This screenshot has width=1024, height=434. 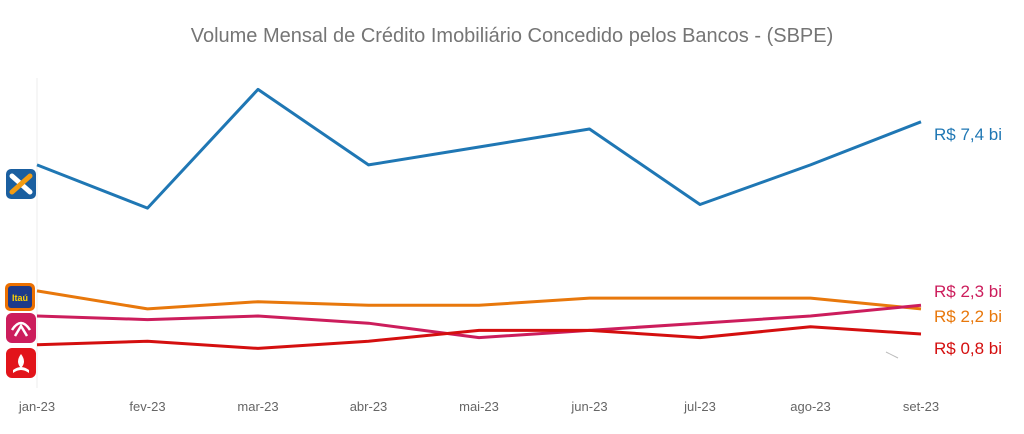 I want to click on x-tick-label: ago-23, so click(x=810, y=406).